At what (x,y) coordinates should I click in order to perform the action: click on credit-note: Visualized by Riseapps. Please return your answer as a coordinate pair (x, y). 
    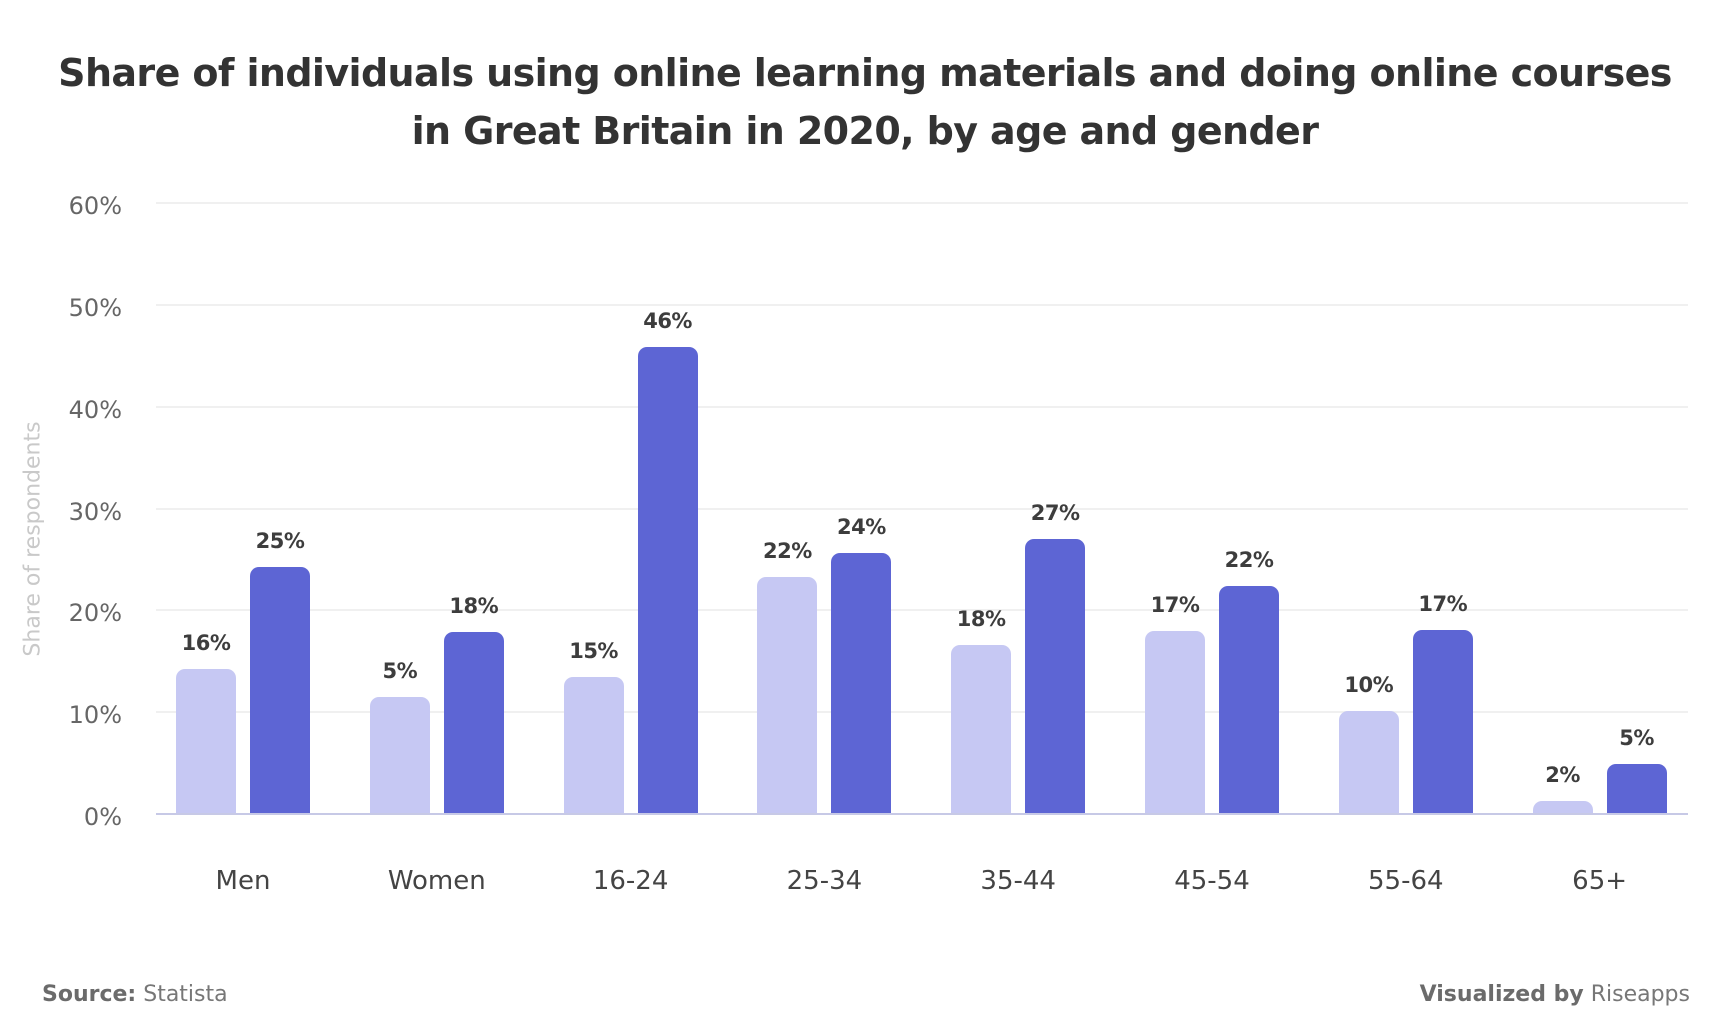
    Looking at the image, I should click on (1555, 994).